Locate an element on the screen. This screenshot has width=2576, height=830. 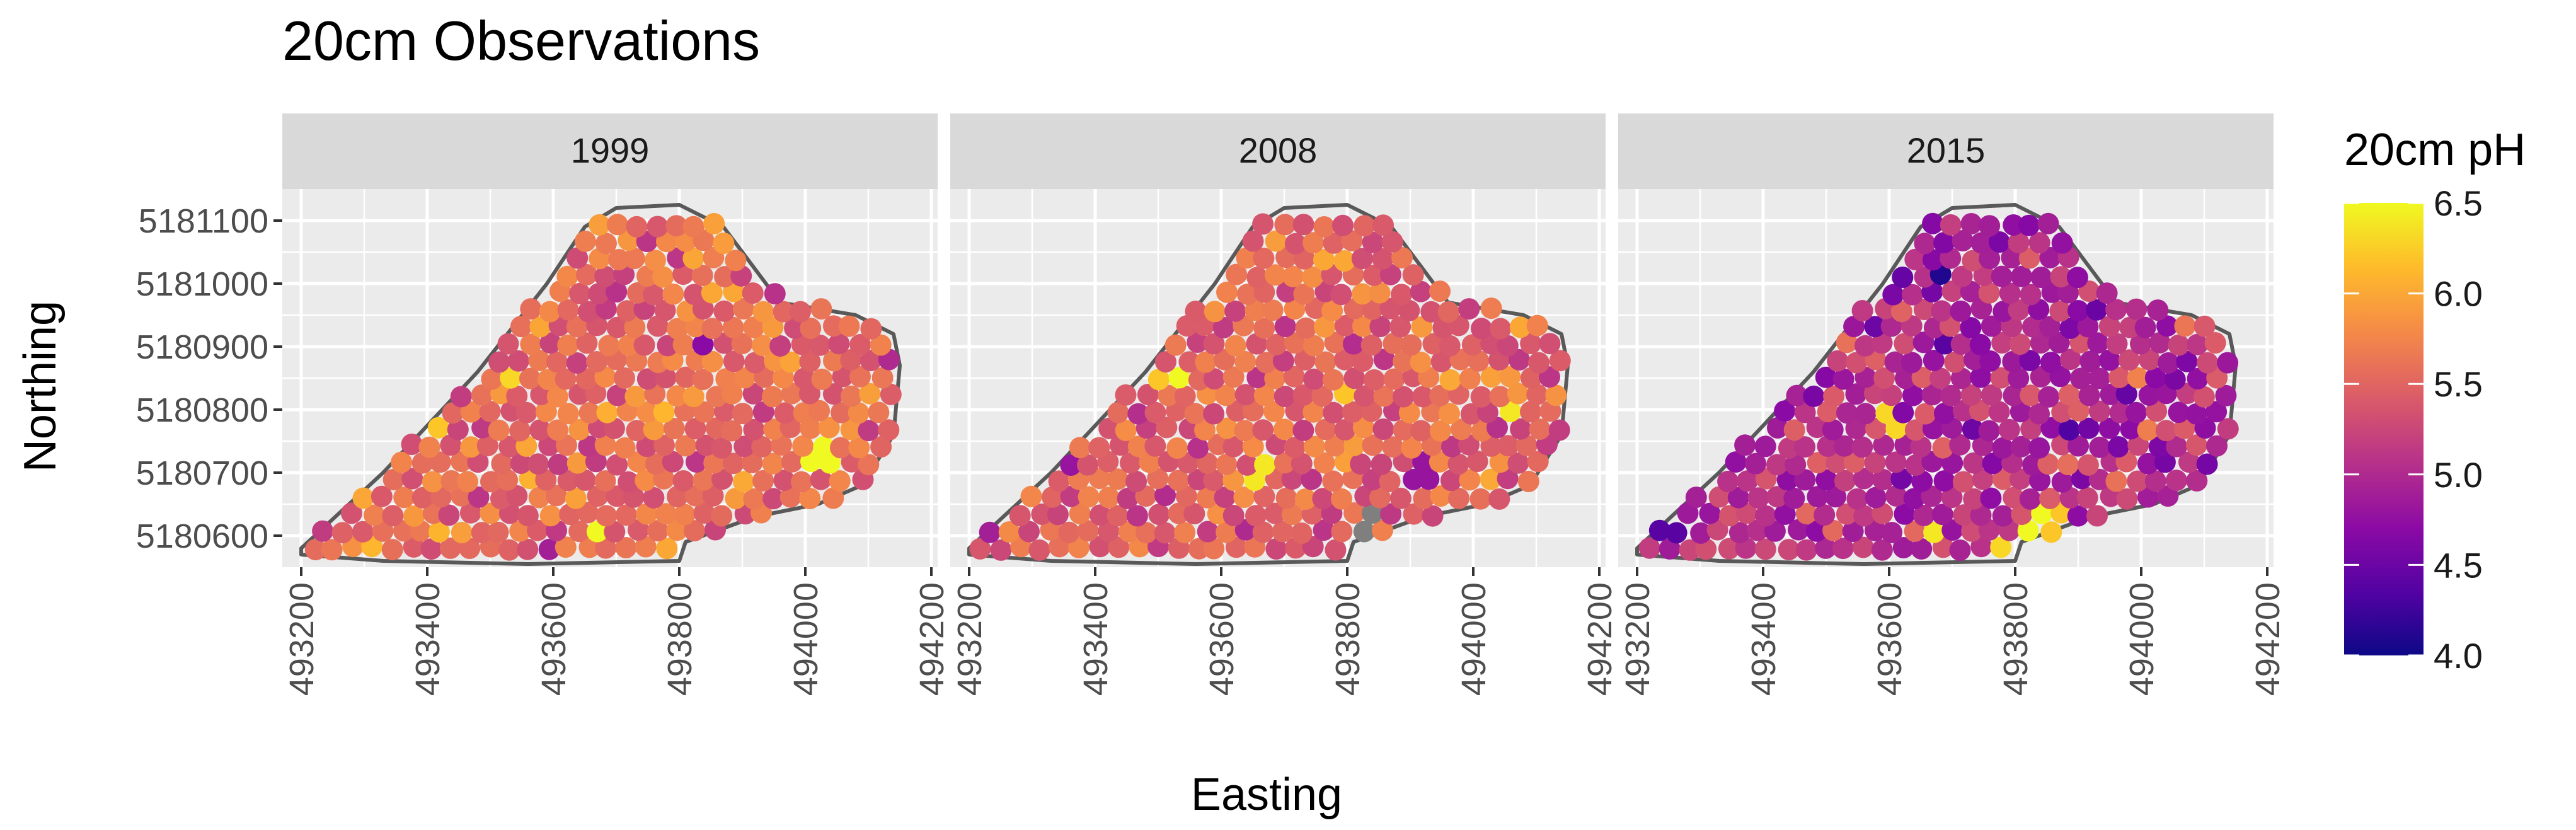
x-tick-label: 493600 is located at coordinates (554, 639).